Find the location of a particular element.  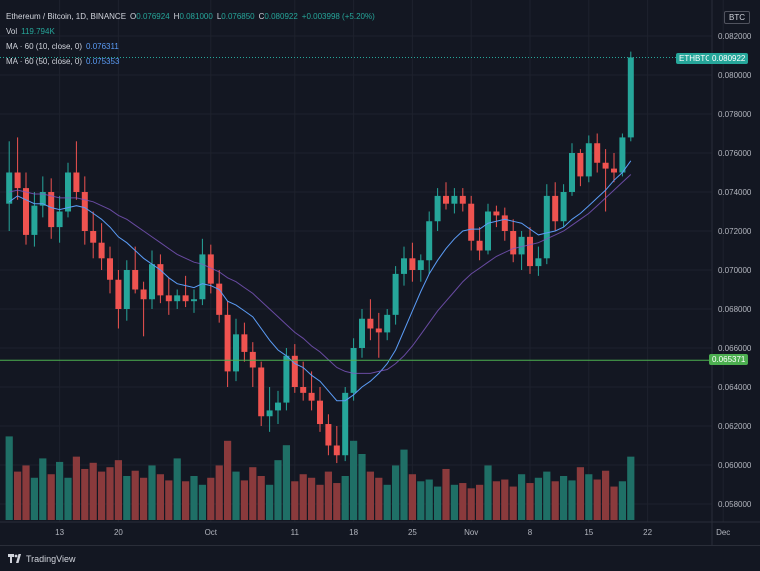

close-label: C is located at coordinates (261, 16).